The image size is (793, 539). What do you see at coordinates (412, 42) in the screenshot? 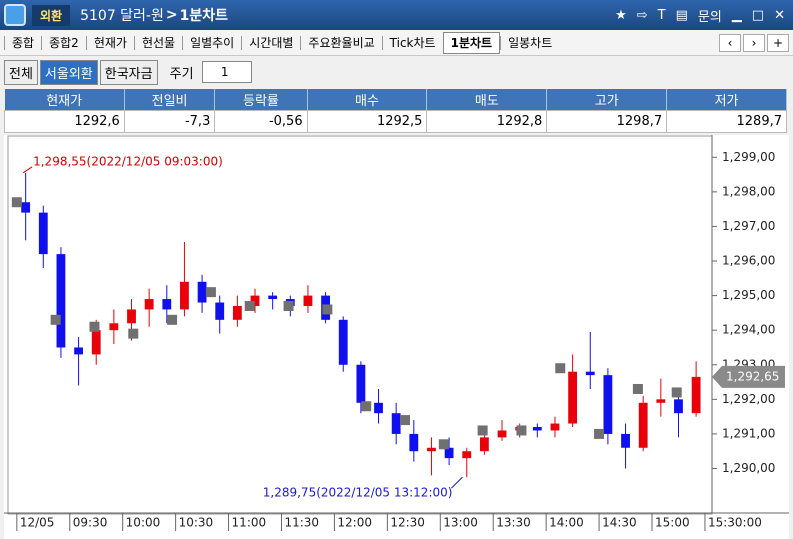
I see `tab: Tick차트` at bounding box center [412, 42].